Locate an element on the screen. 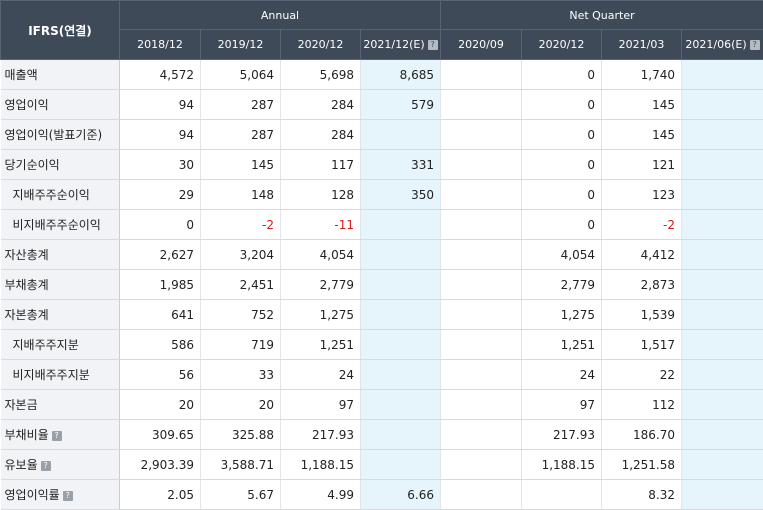 Image resolution: width=763 pixels, height=510 pixels. table-cell: 186.70 is located at coordinates (642, 435).